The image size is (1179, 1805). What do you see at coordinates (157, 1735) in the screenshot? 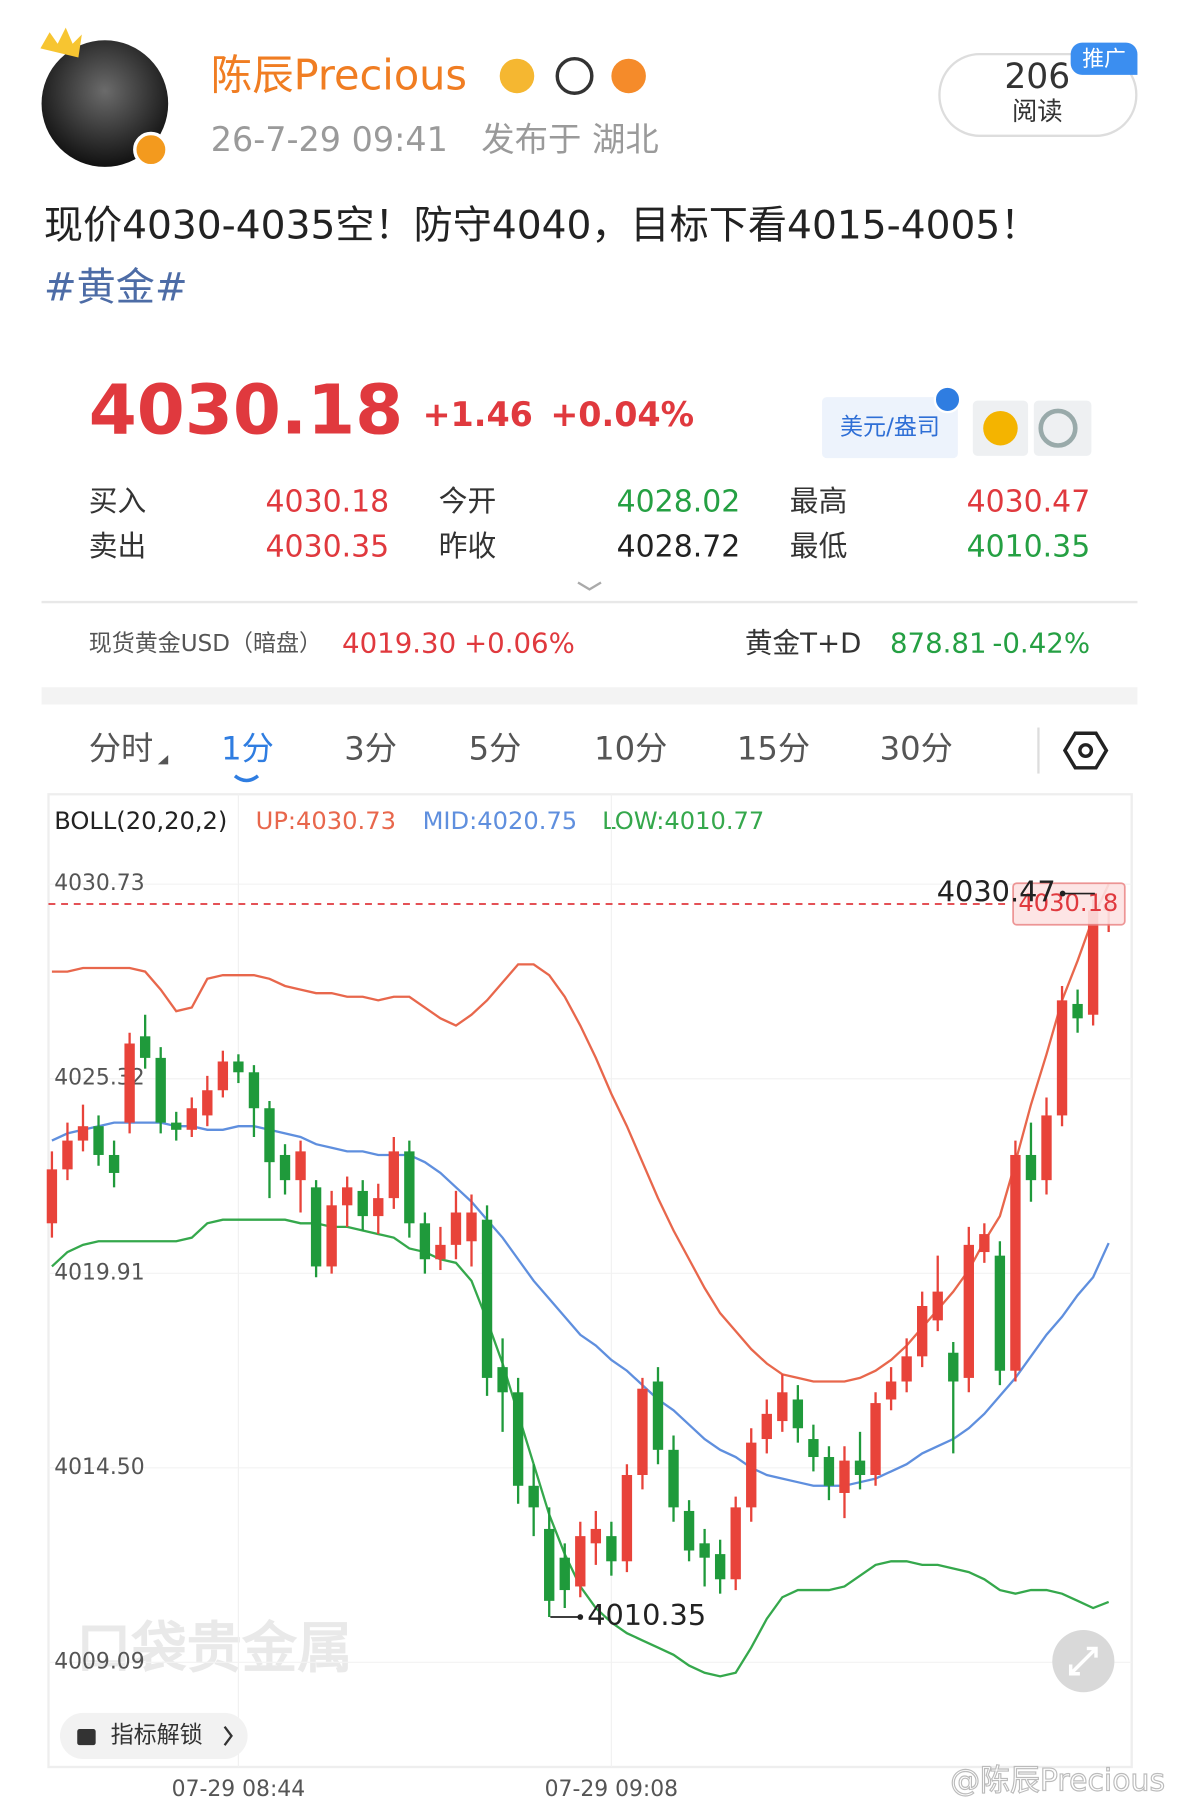
I see `unlock-label: 指标解锁` at bounding box center [157, 1735].